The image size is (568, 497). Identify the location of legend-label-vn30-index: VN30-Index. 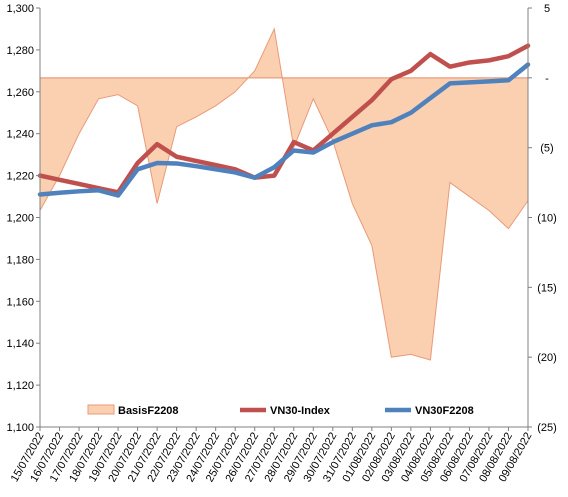
(300, 411).